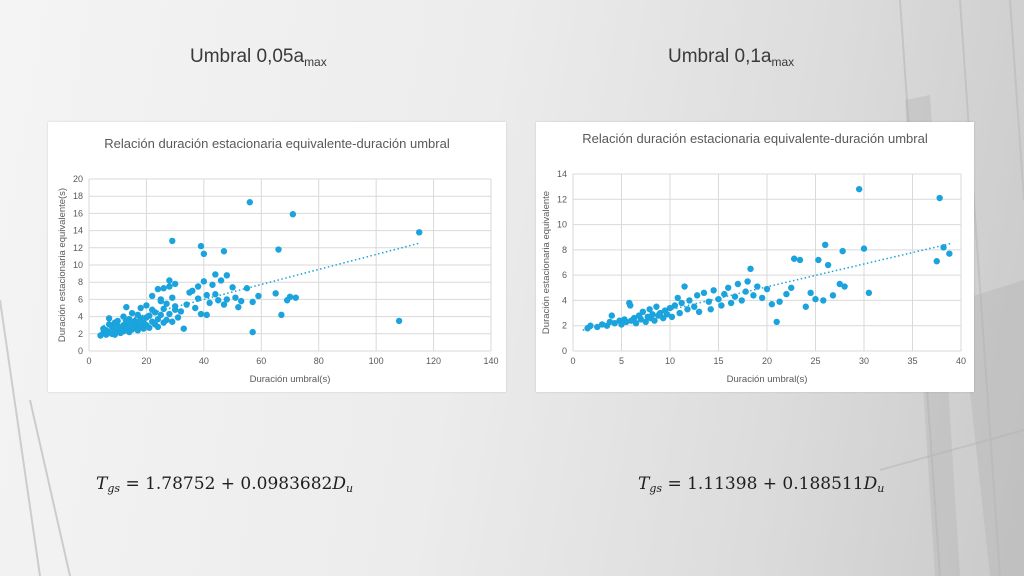  What do you see at coordinates (765, 484) in the screenshot?
I see `formula-right-rhs: = 1.11398 + 0.188511` at bounding box center [765, 484].